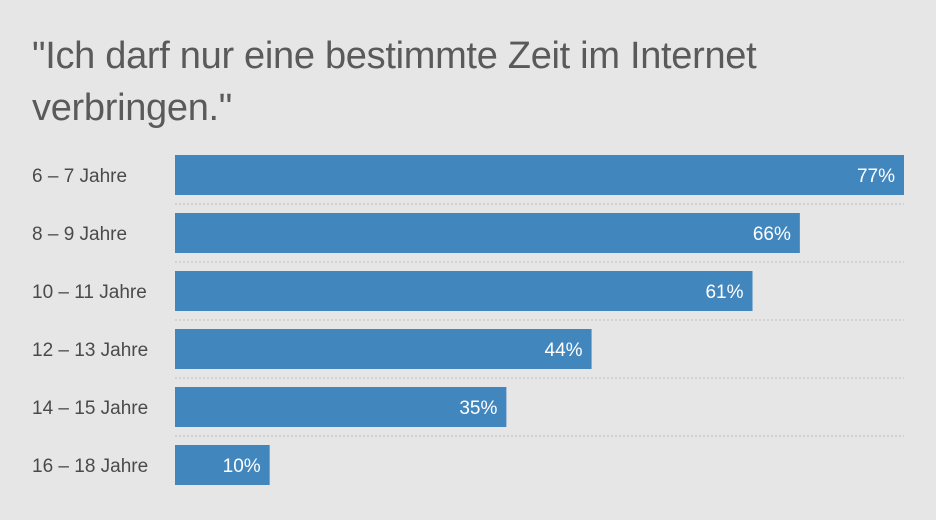 This screenshot has width=936, height=520. I want to click on category-label: 14 – 15 Jahre, so click(90, 408).